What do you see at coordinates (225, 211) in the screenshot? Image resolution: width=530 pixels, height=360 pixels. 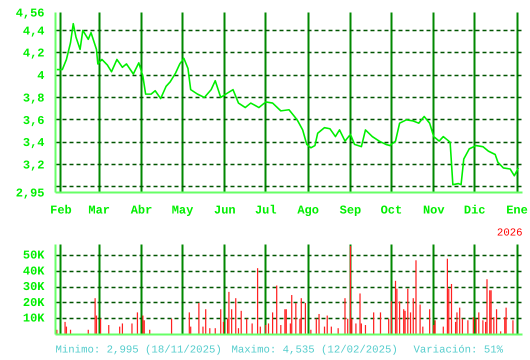 I see `x-tick-label: Jun` at bounding box center [225, 211].